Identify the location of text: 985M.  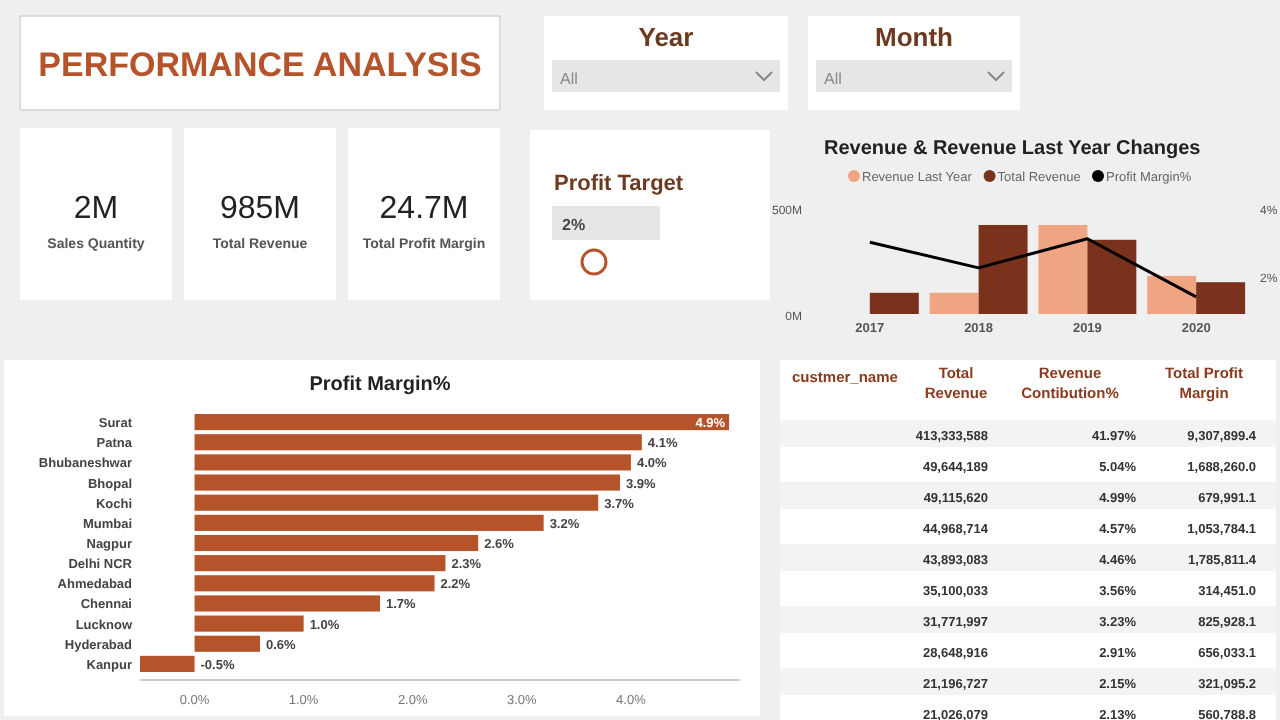
(260, 209).